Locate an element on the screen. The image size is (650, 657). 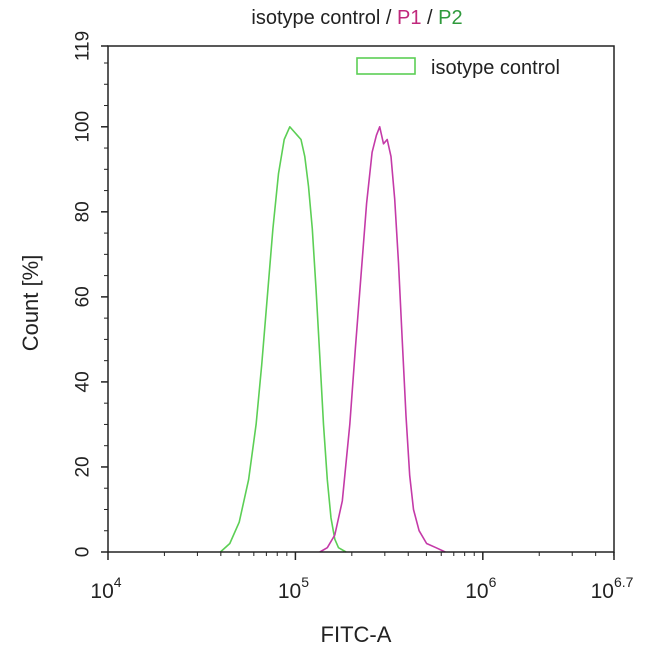
x-tick-exponent: 6 is located at coordinates (493, 582).